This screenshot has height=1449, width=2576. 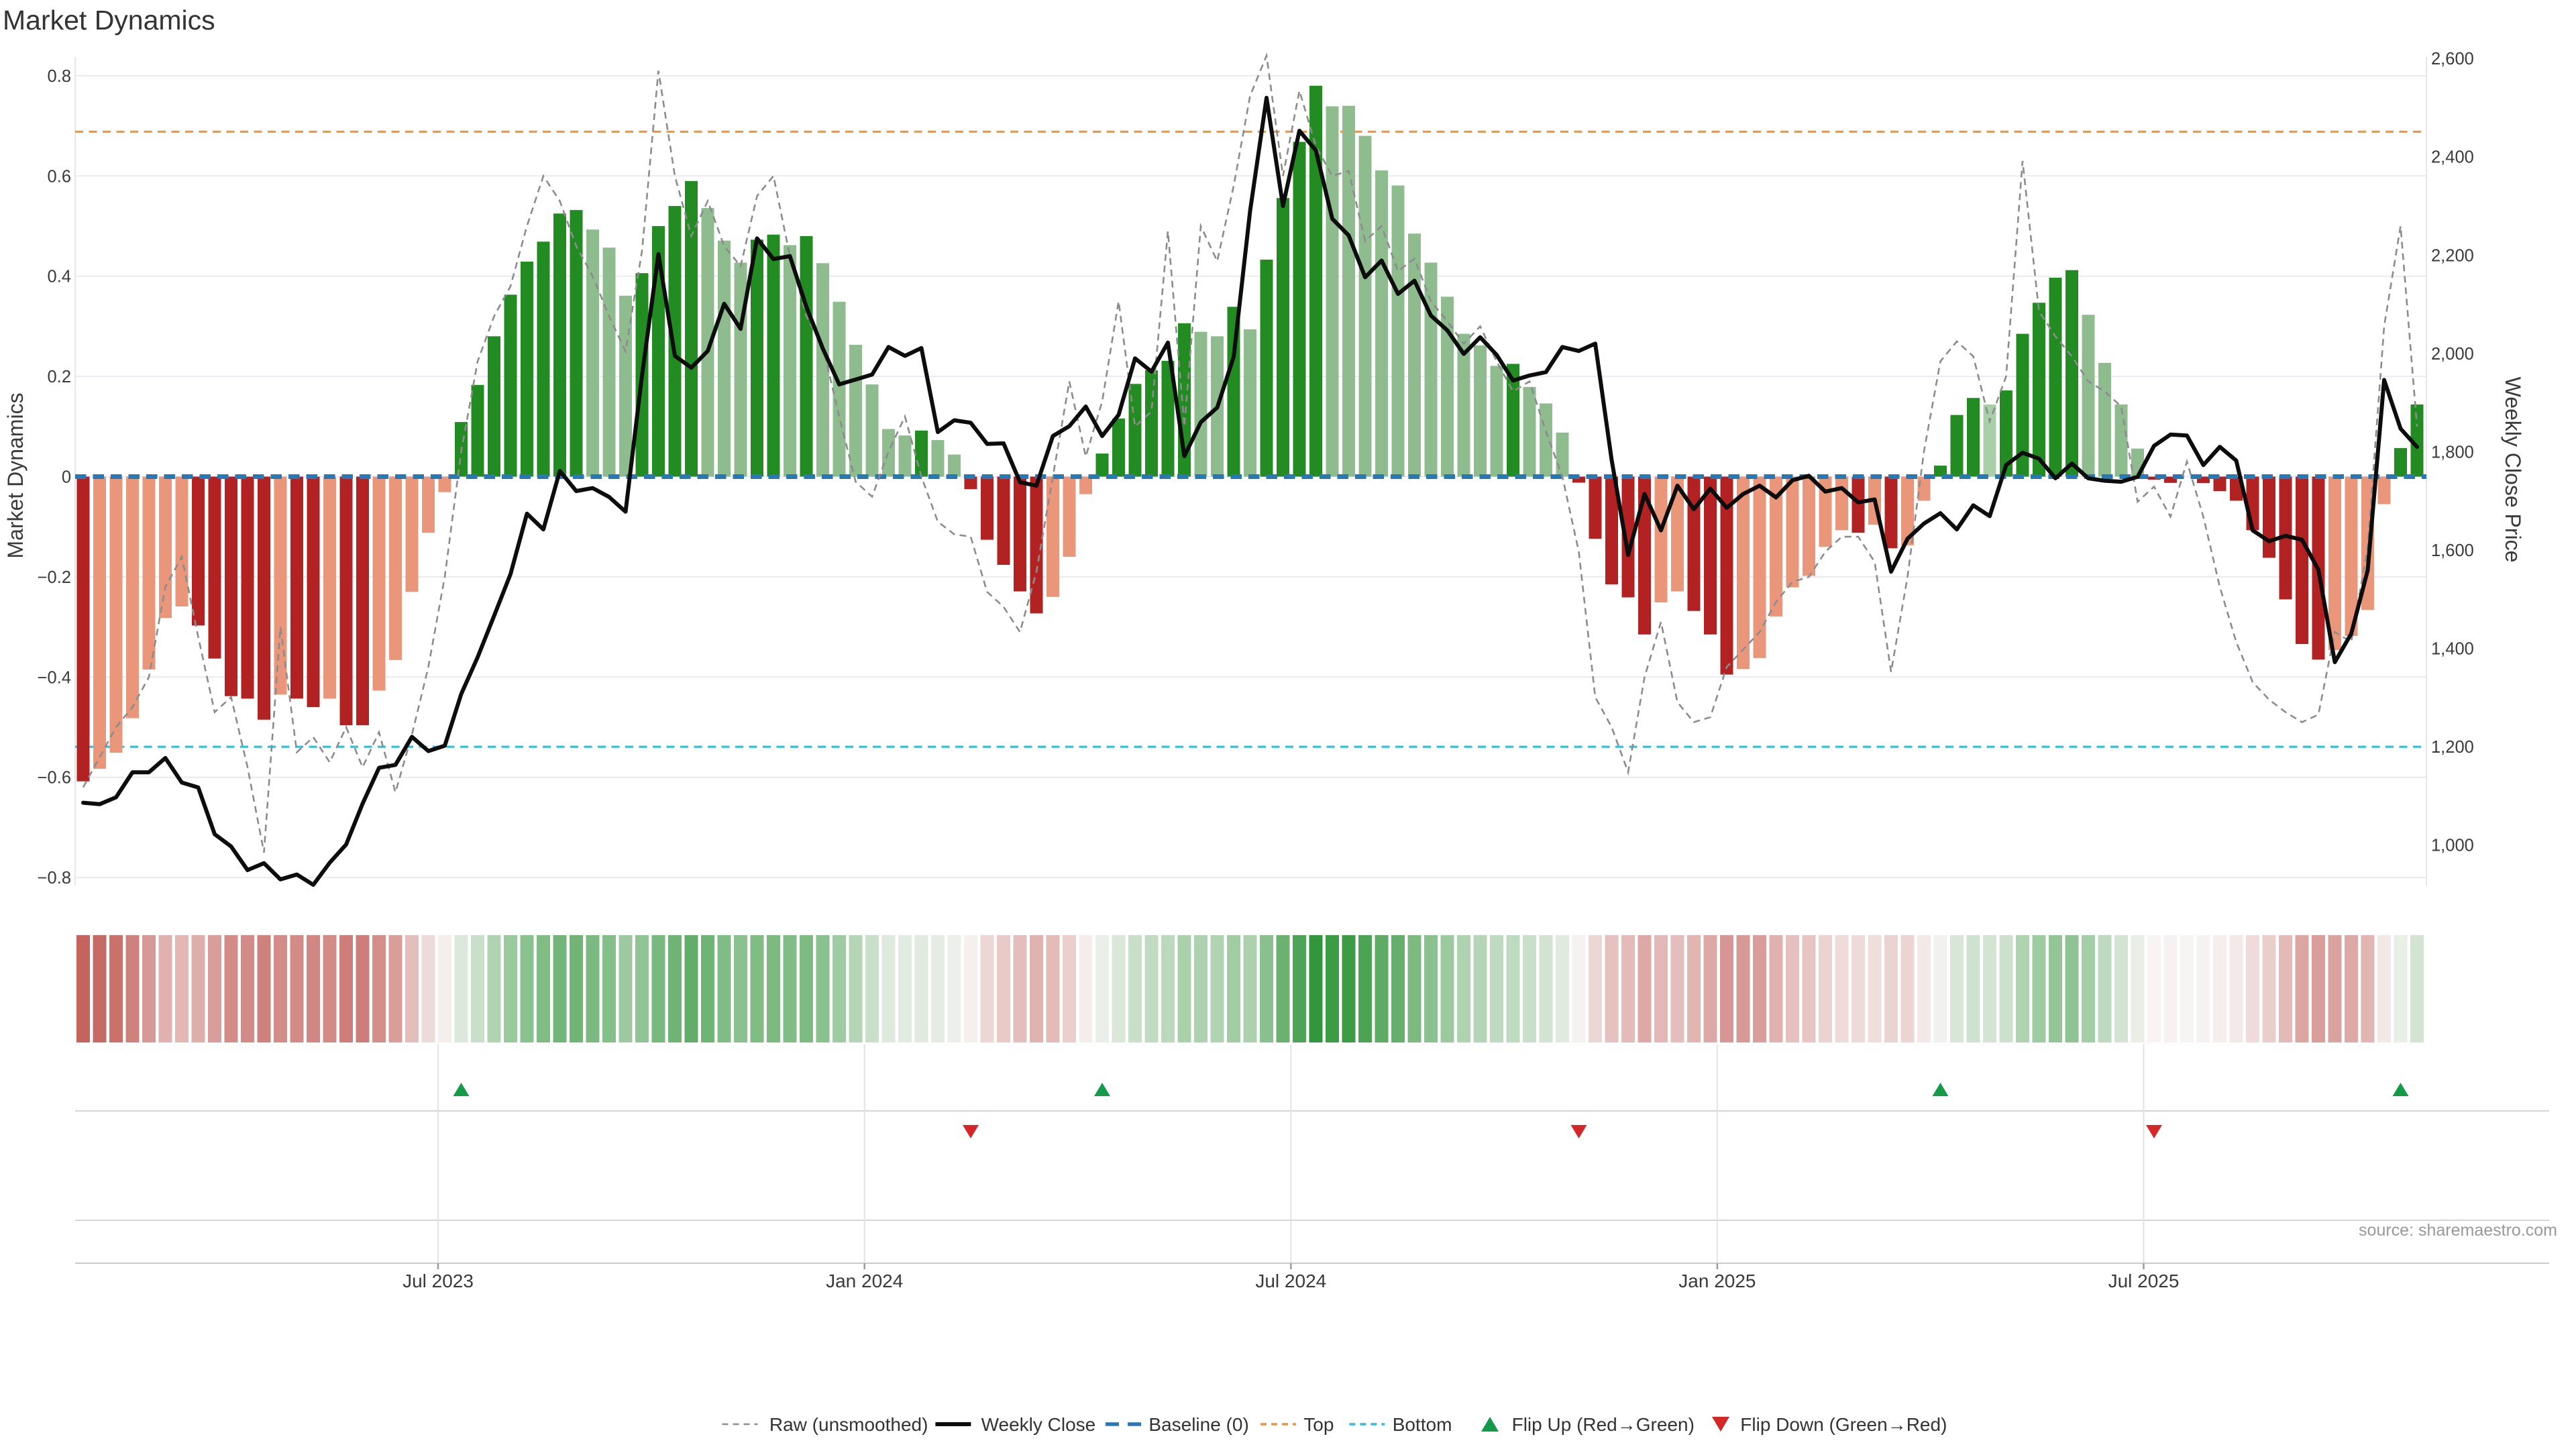 What do you see at coordinates (2452, 354) in the screenshot?
I see `svg-text: 2,000` at bounding box center [2452, 354].